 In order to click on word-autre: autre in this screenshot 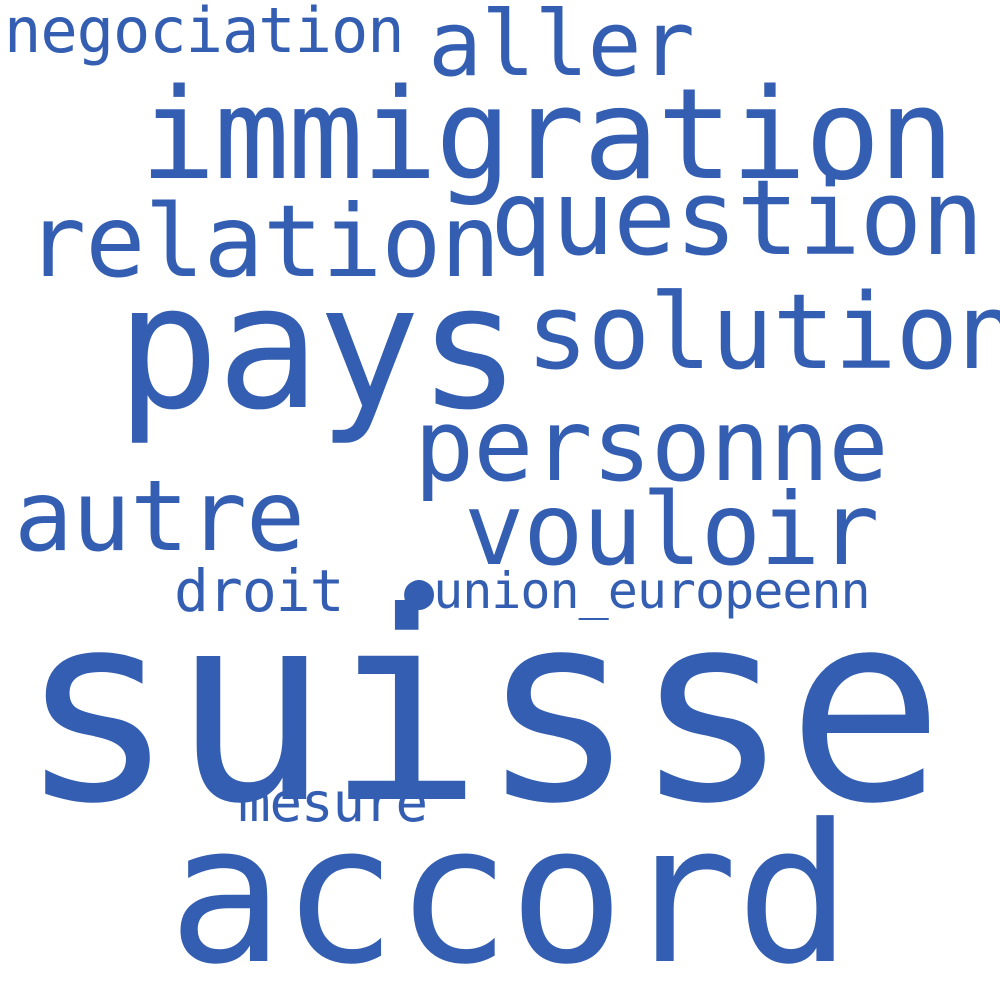, I will do `click(159, 517)`.